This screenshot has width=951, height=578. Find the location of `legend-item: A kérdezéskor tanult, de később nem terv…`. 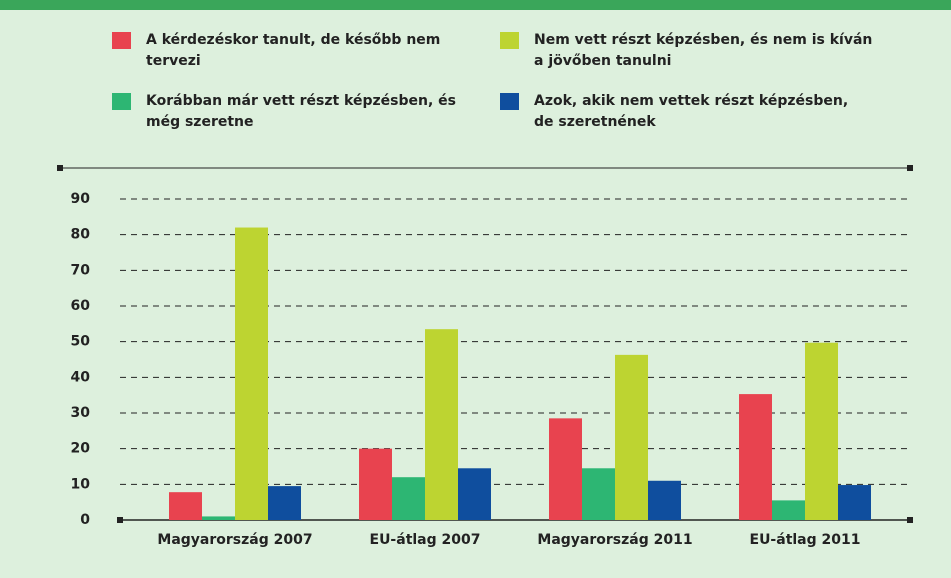

legend-item: A kérdezéskor tanult, de később nem terv… is located at coordinates (289, 51).